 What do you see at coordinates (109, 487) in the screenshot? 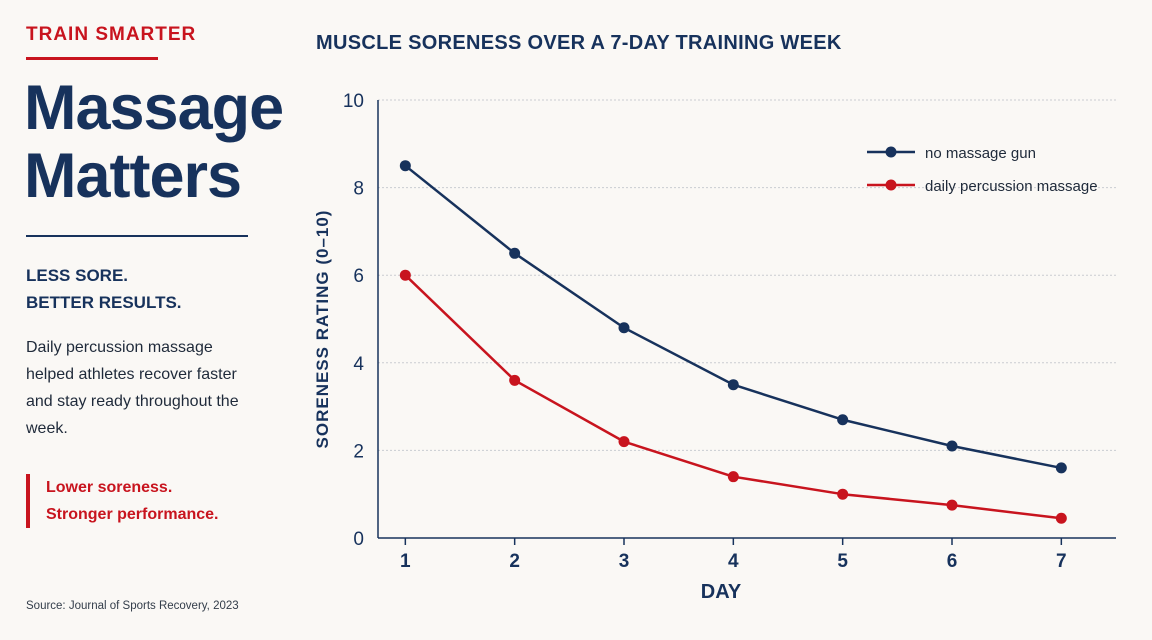
I see `callout-line-1: Lower soreness.` at bounding box center [109, 487].